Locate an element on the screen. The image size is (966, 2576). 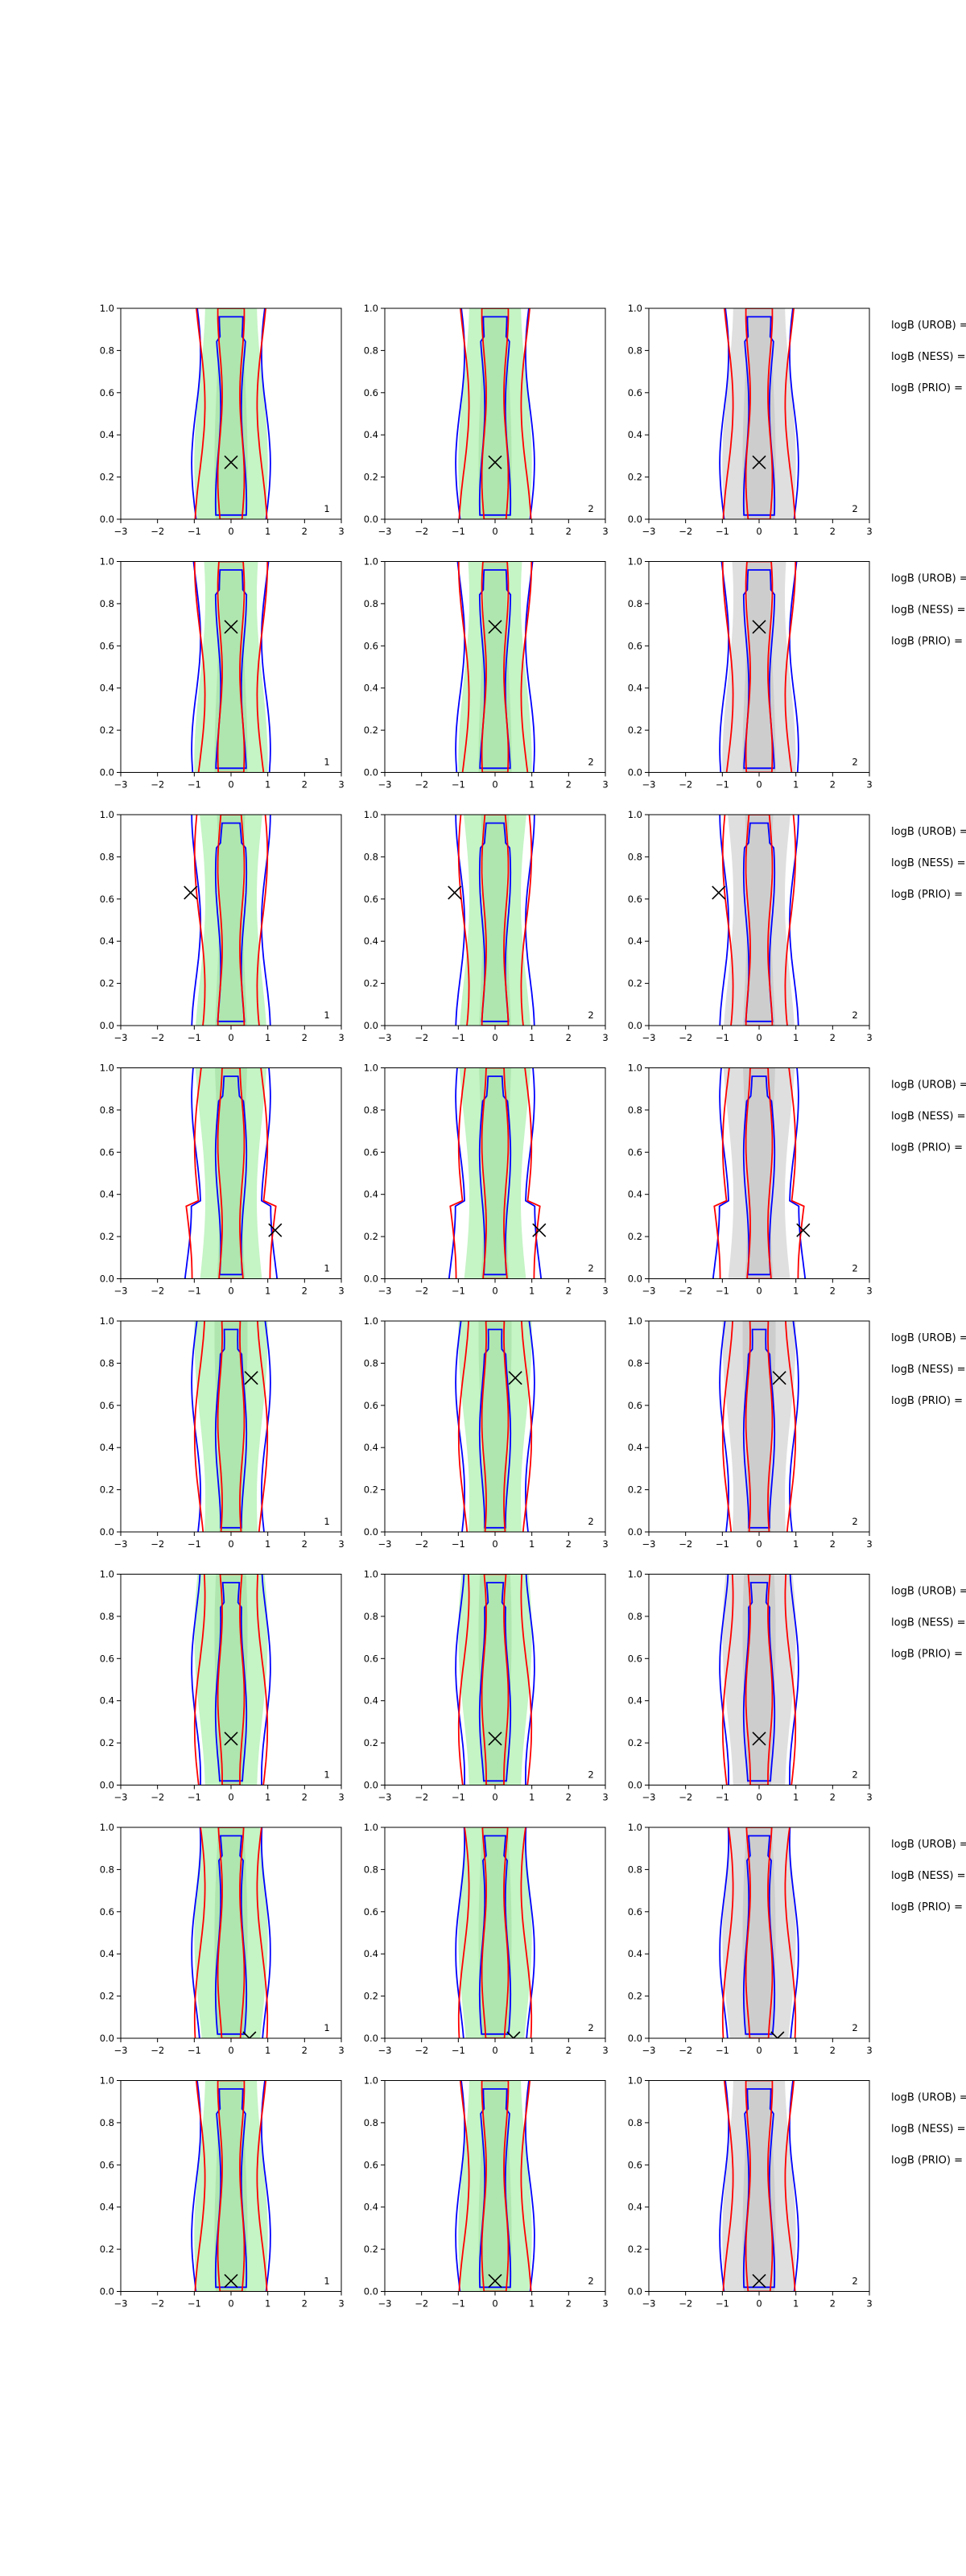
panel-r8-c2: −3 −2 −1 0 1 2 30.00.20.40.60.81.02 is located at coordinates (486, 2192).